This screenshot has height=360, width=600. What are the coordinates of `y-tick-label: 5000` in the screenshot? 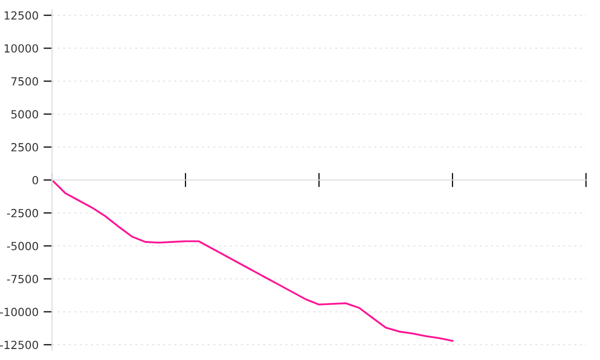 It's located at (24, 114).